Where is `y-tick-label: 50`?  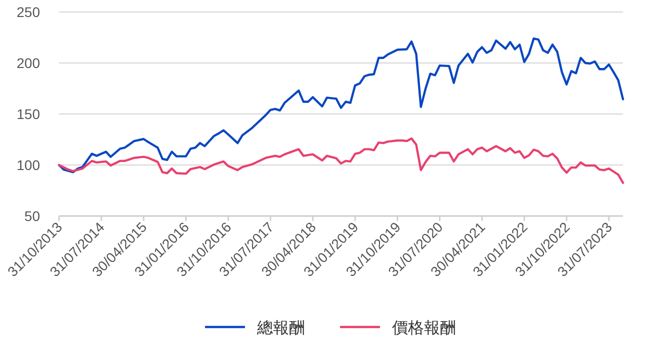
y-tick-label: 50 is located at coordinates (32, 216).